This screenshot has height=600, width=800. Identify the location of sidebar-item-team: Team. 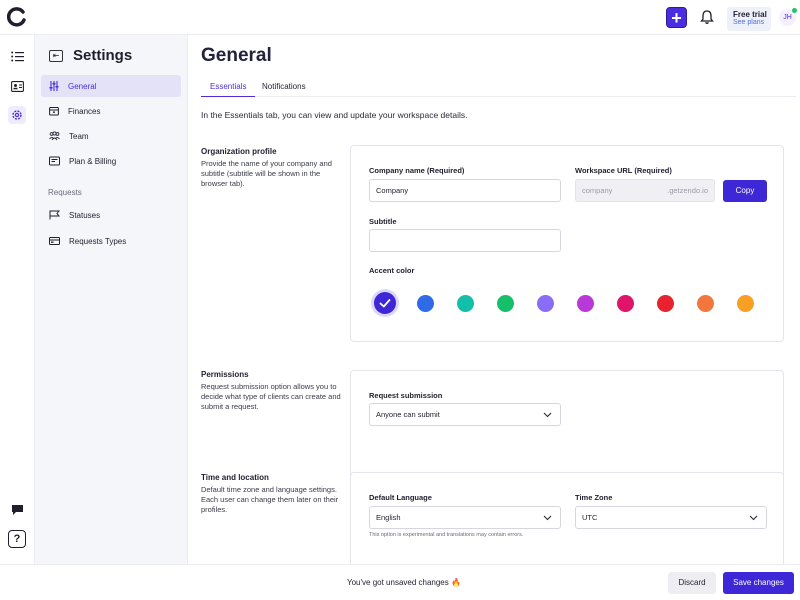
(111, 136).